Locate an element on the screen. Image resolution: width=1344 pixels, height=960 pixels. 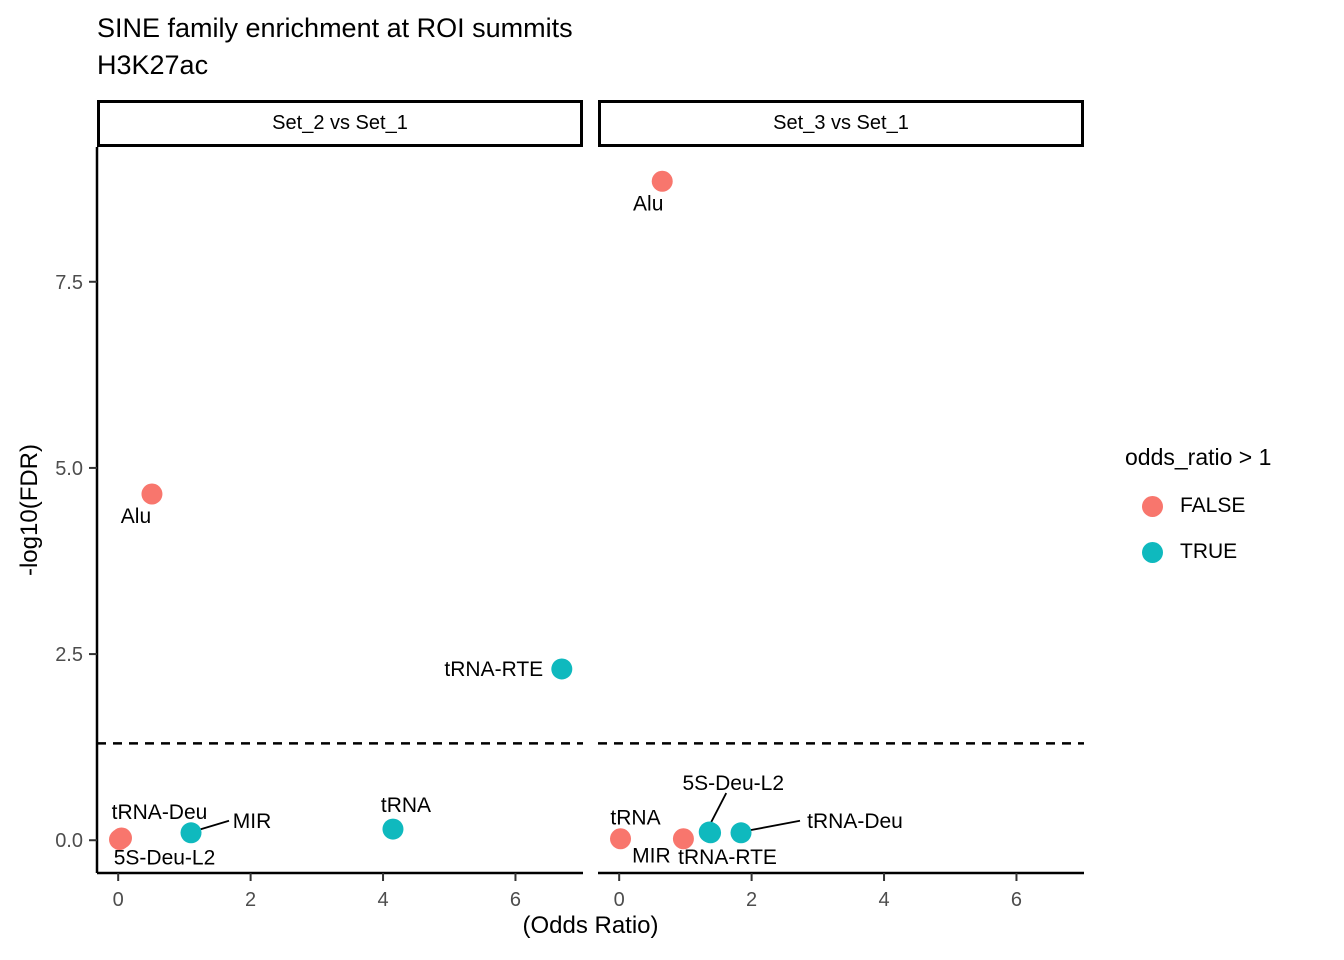
legend-item-true: TRUE is located at coordinates (1198, 552).